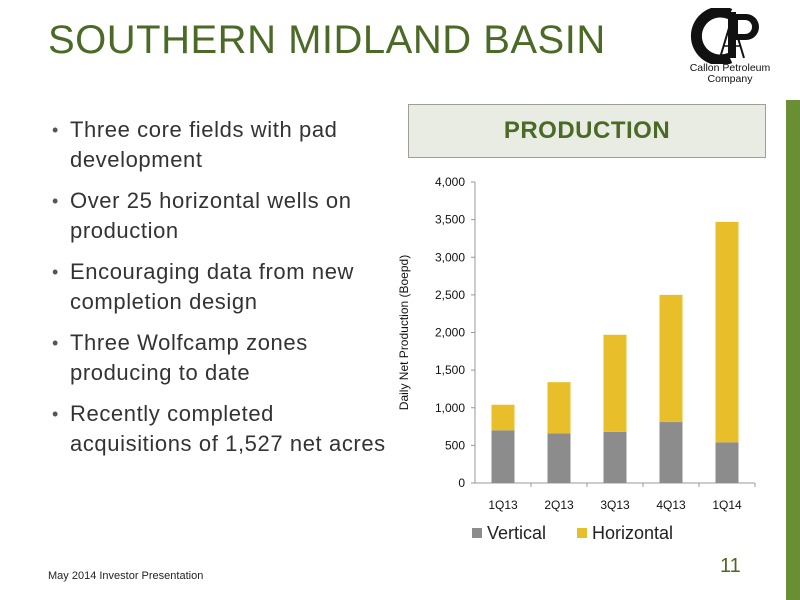 The image size is (800, 600). Describe the element at coordinates (450, 257) in the screenshot. I see `y-tick-label: 3,000` at that location.